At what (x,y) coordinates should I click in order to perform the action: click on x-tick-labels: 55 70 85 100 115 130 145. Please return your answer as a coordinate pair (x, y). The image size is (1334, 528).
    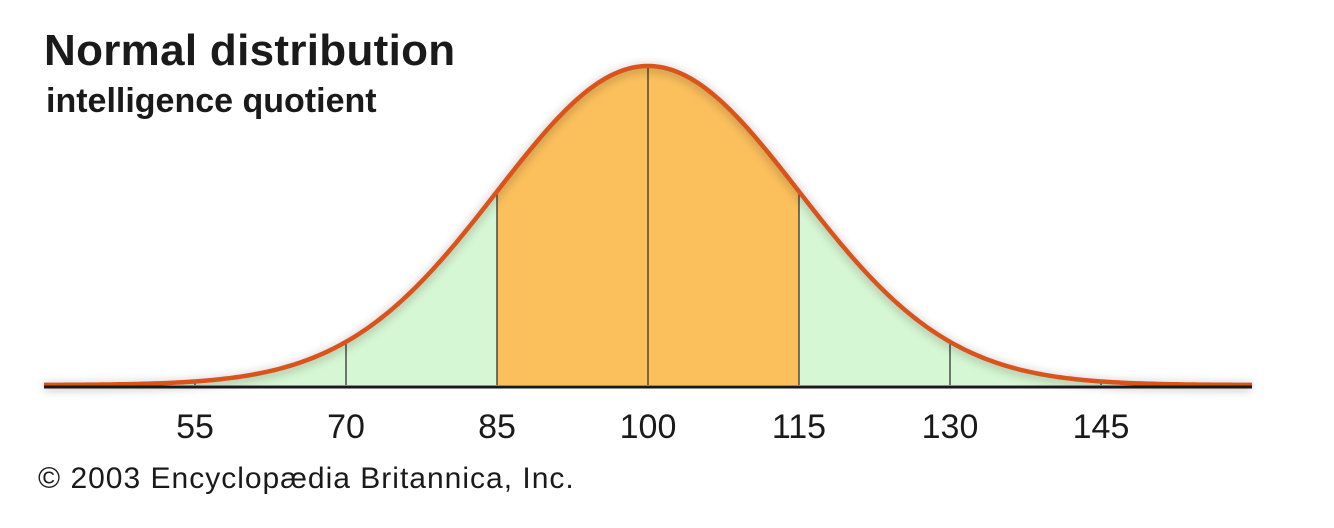
    Looking at the image, I should click on (652, 427).